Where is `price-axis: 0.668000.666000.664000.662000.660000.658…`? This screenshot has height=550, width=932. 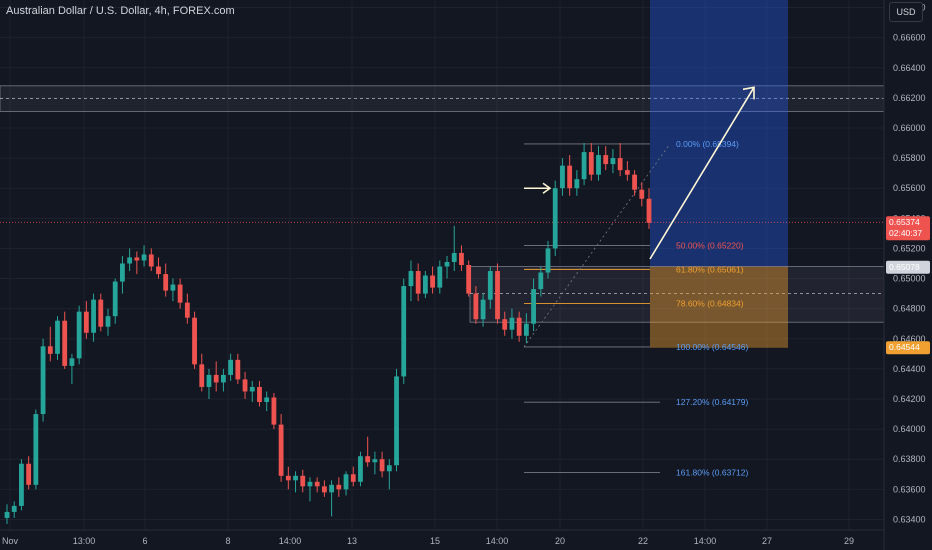
price-axis: 0.668000.666000.664000.662000.660000.658… is located at coordinates (904, 275).